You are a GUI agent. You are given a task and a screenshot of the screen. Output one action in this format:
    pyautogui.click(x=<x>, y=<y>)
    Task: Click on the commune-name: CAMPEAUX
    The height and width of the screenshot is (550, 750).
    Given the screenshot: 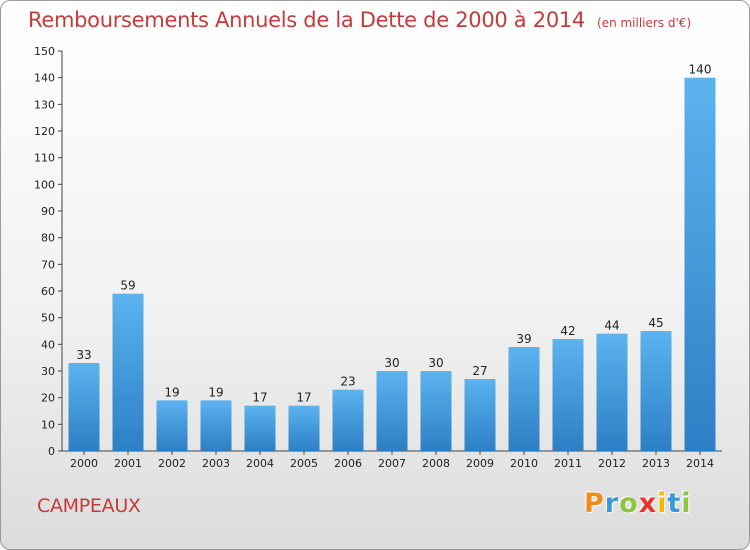 What is the action you would take?
    pyautogui.click(x=89, y=506)
    